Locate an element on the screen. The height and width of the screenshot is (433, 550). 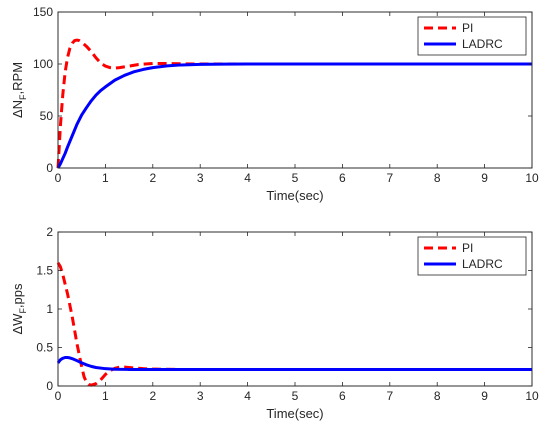
y-tick-label: 1 is located at coordinates (49, 309).